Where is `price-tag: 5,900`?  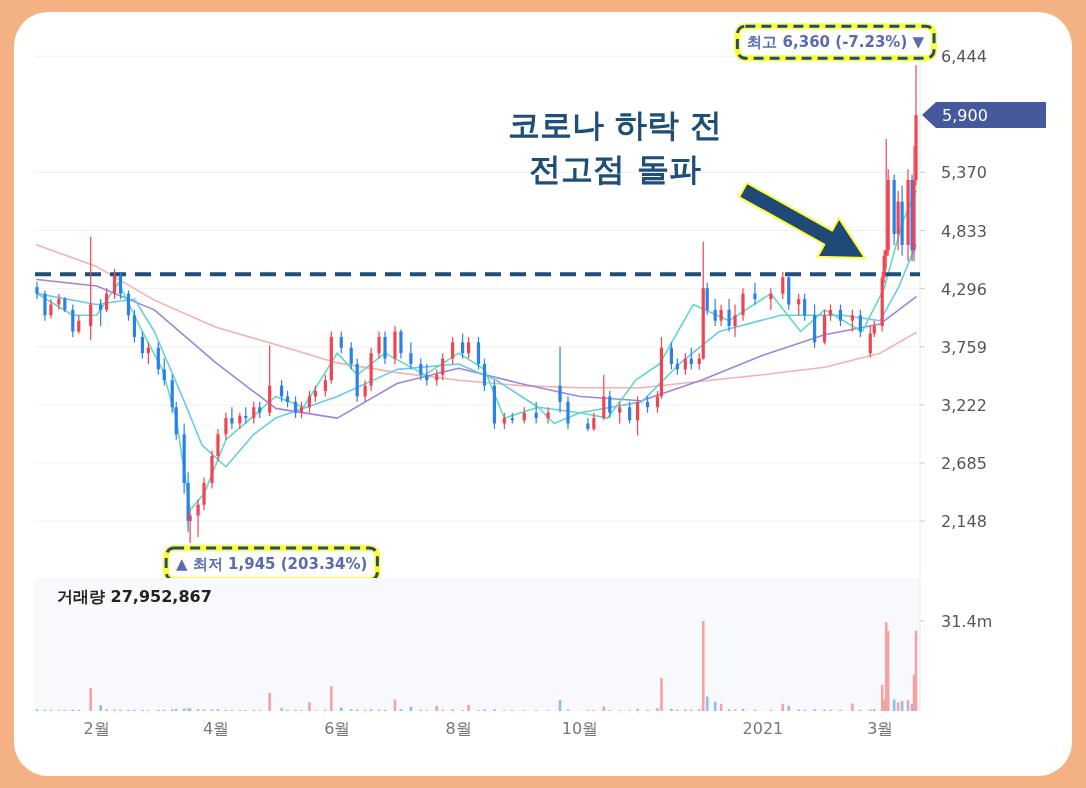
price-tag: 5,900 is located at coordinates (984, 115).